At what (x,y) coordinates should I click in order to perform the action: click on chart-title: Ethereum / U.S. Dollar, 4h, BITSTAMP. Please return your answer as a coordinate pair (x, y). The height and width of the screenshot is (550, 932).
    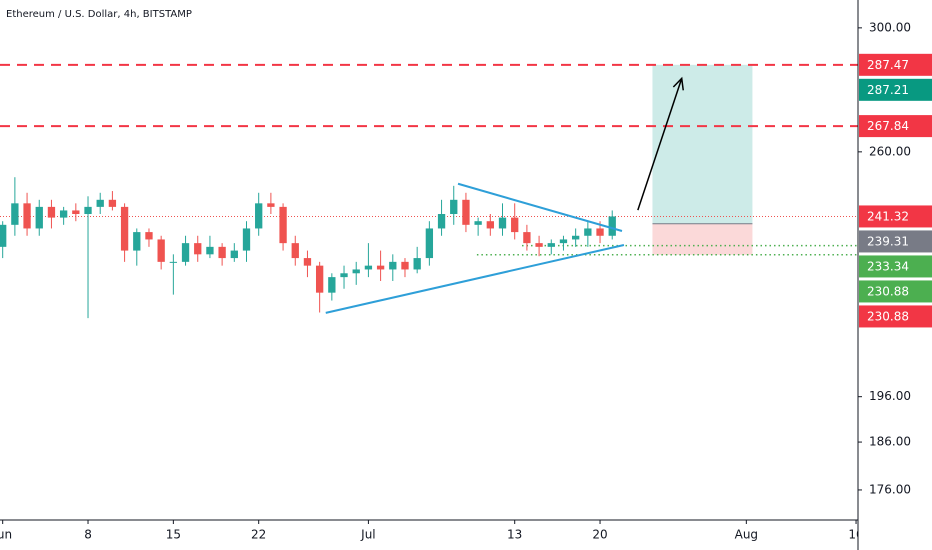
    Looking at the image, I should click on (99, 14).